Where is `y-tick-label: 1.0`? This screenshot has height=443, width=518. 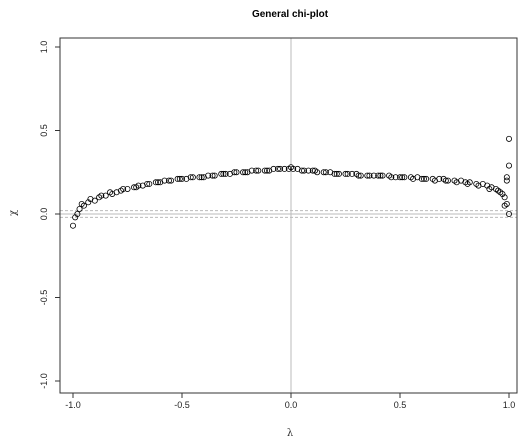
y-tick-label: 1.0 is located at coordinates (44, 47).